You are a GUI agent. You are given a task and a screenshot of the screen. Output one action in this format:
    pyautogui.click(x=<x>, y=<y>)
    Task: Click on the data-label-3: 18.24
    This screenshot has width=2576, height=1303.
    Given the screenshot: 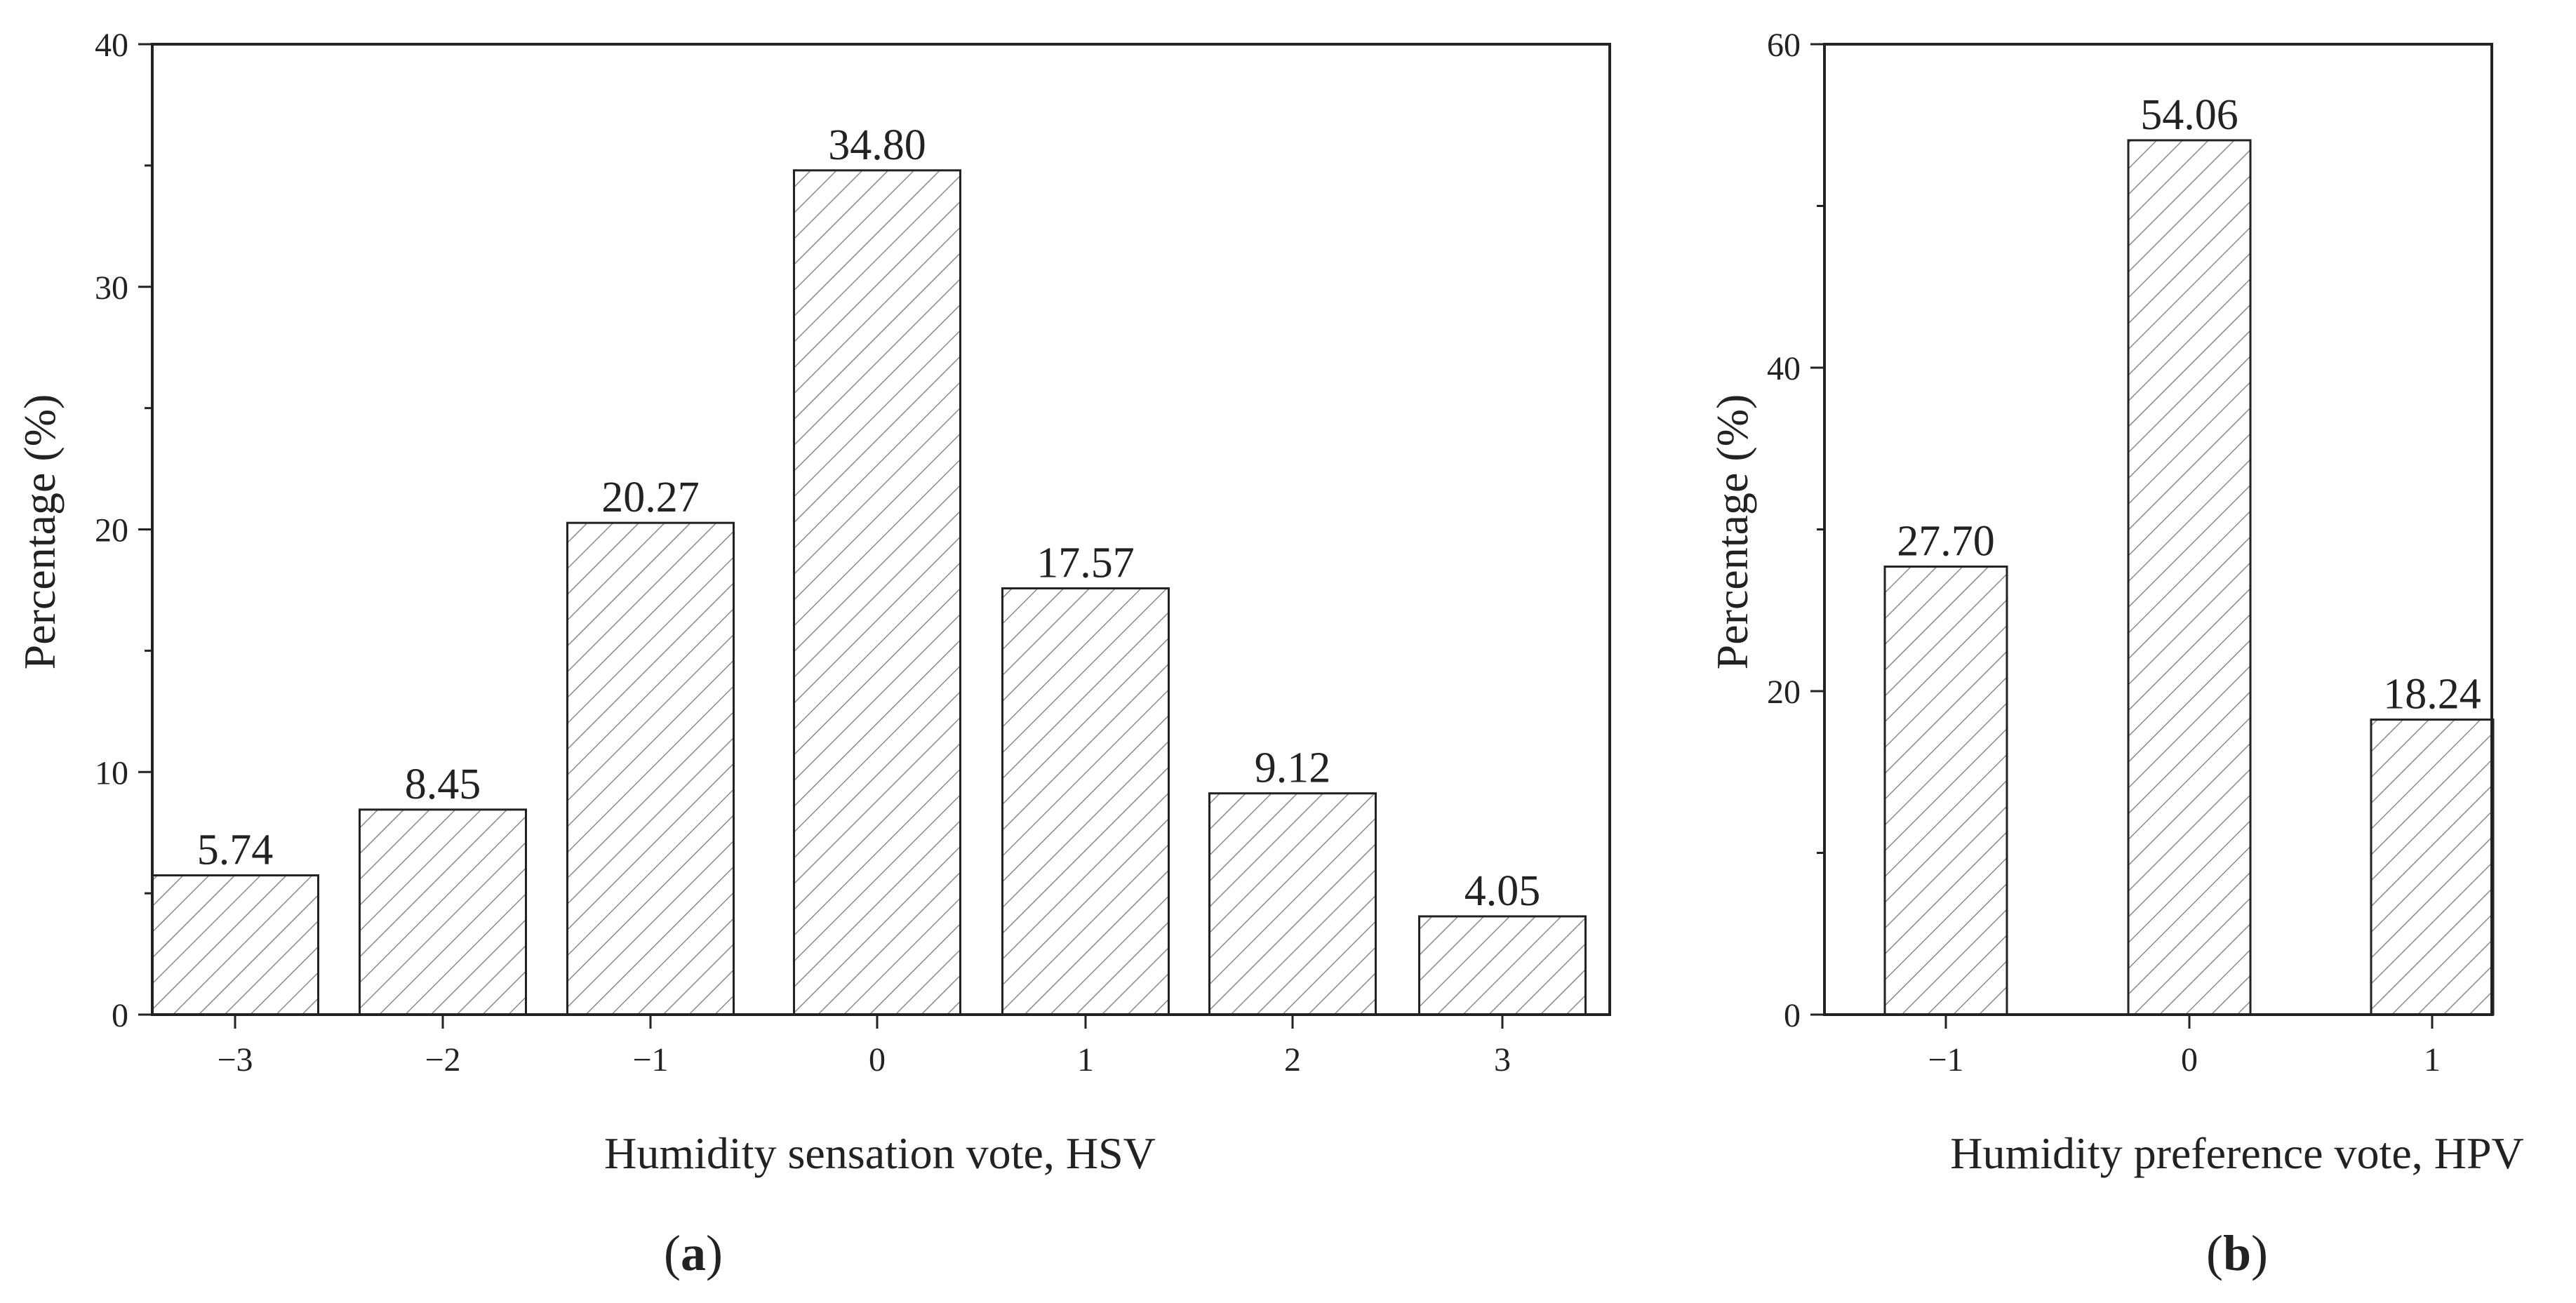 What is the action you would take?
    pyautogui.click(x=2432, y=695)
    